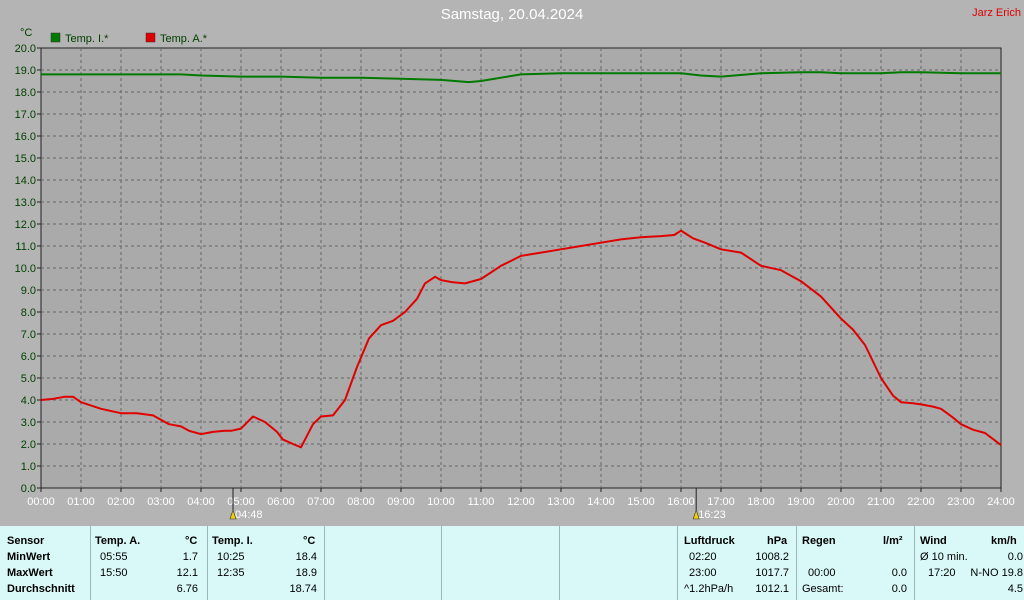 The image size is (1024, 600). I want to click on x-tick-label: 06:00, so click(281, 502).